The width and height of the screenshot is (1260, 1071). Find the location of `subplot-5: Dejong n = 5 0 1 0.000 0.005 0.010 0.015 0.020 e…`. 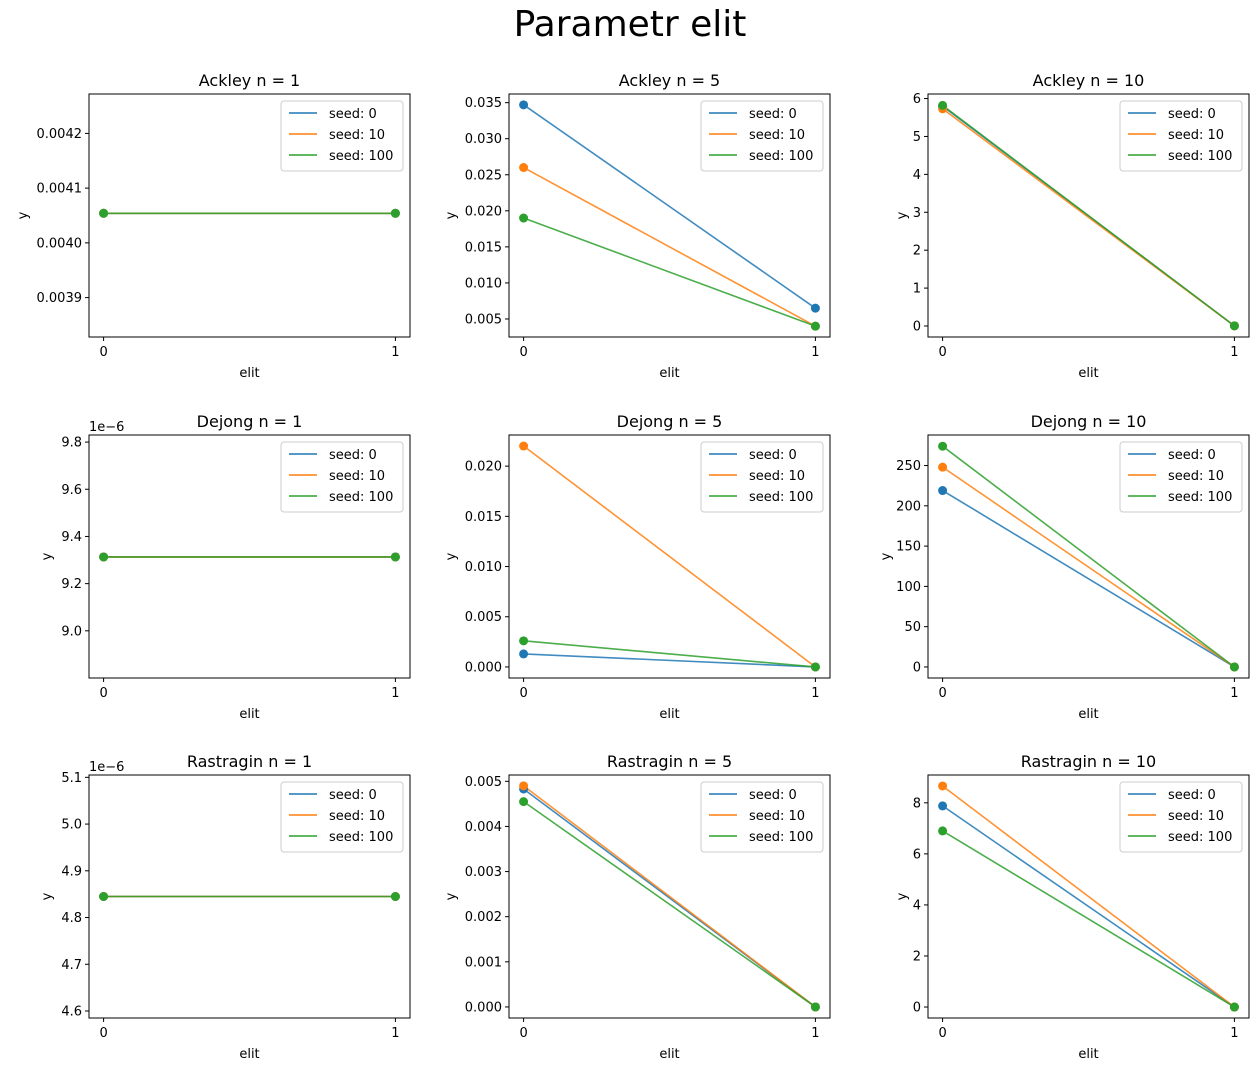

subplot-5: Dejong n = 5 0 1 0.000 0.005 0.010 0.015 0.020 e… is located at coordinates (637, 567).